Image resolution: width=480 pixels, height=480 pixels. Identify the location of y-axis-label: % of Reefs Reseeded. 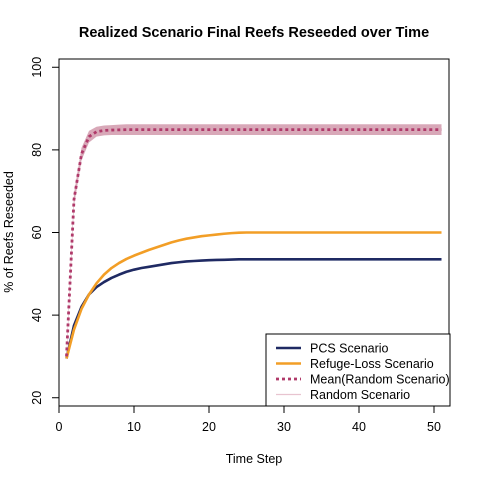
(9, 232).